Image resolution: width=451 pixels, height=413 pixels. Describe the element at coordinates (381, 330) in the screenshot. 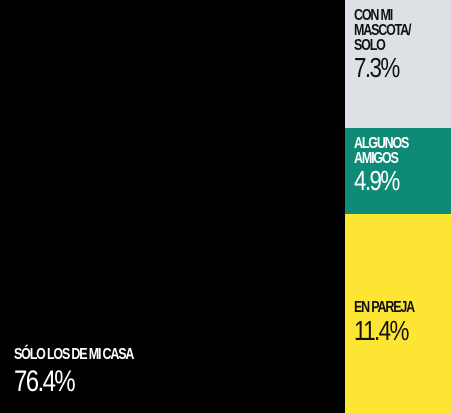

I see `tile-value-en-pareja: 11.4%` at that location.